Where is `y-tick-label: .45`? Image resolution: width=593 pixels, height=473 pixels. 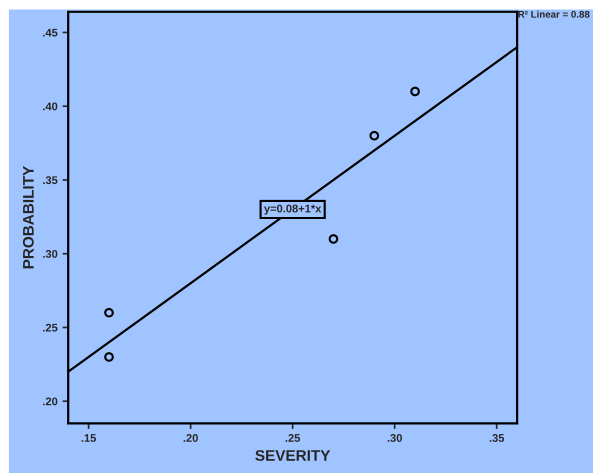
y-tick-label: .45 is located at coordinates (50, 32).